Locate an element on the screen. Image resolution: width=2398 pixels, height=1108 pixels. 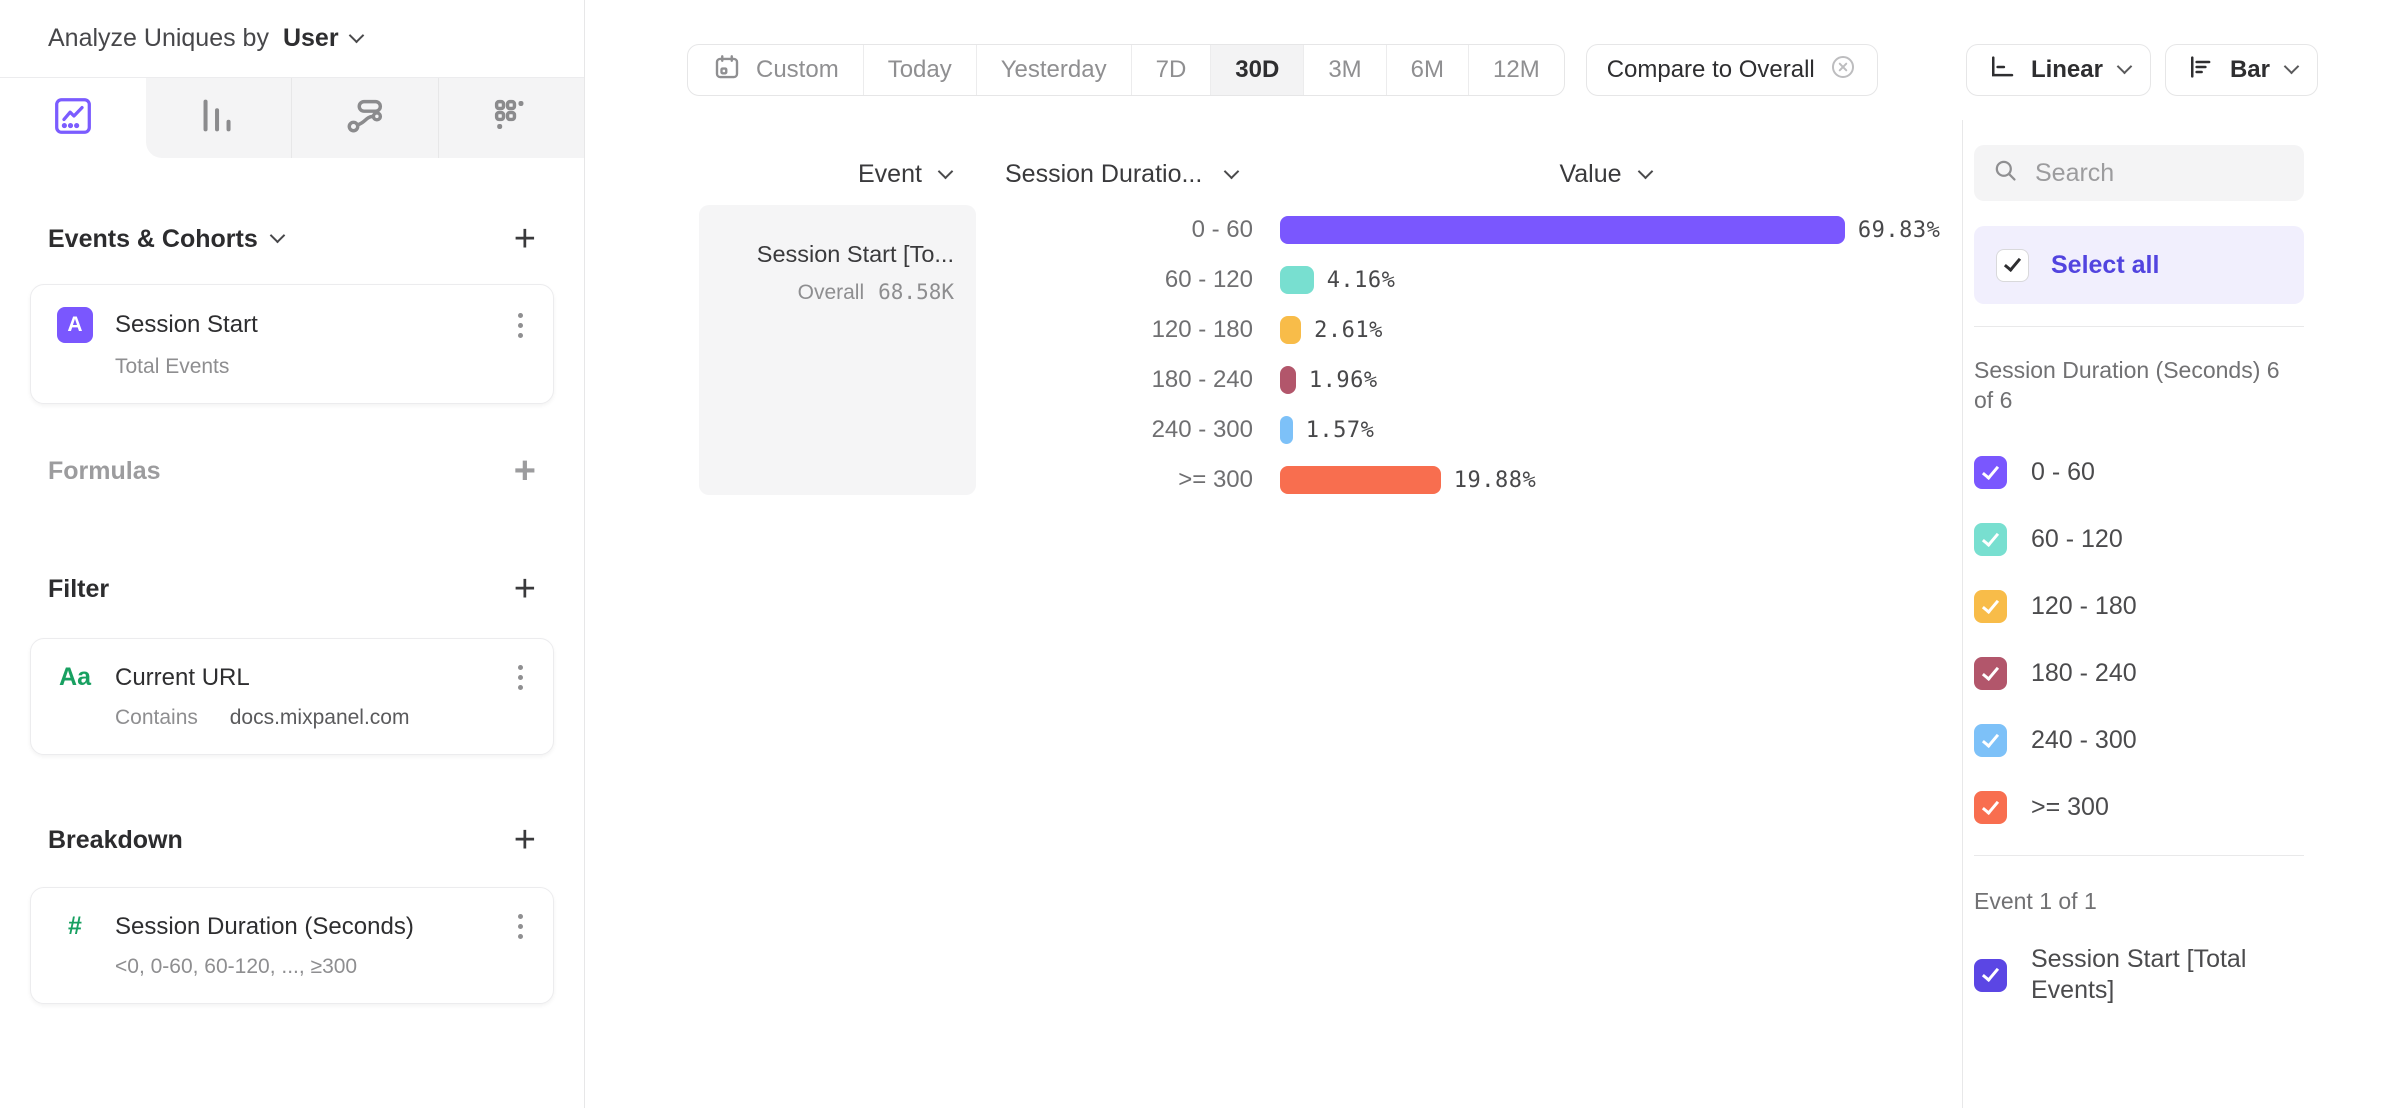
legend-item: 120 - 180 is located at coordinates (2139, 606).